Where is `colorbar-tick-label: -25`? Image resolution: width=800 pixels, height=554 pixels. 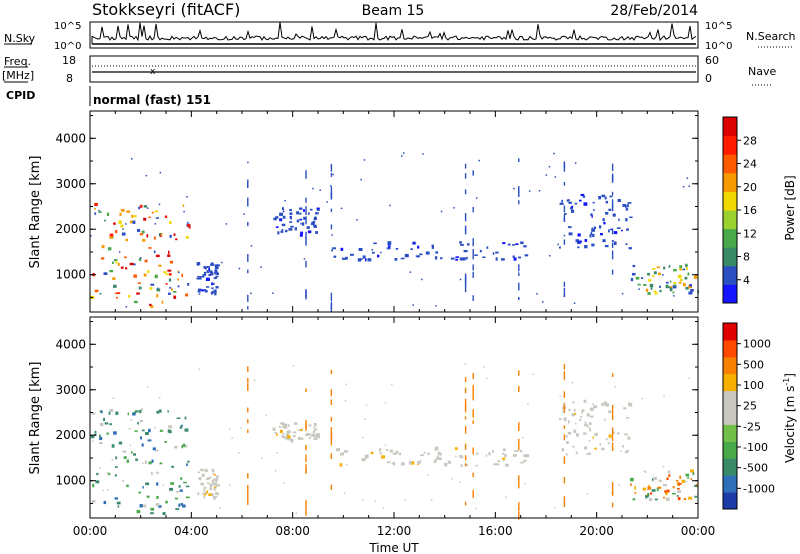
colorbar-tick-label: -25 is located at coordinates (752, 426).